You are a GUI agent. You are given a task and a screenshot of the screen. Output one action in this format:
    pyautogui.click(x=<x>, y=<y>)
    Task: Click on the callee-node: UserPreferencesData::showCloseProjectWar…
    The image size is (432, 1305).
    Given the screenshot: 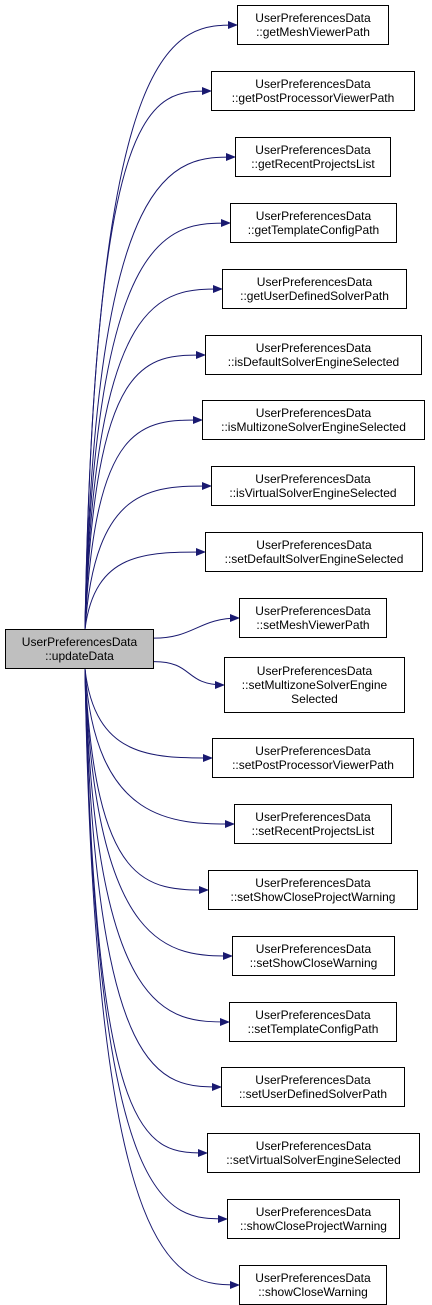 What is the action you would take?
    pyautogui.click(x=313, y=1219)
    